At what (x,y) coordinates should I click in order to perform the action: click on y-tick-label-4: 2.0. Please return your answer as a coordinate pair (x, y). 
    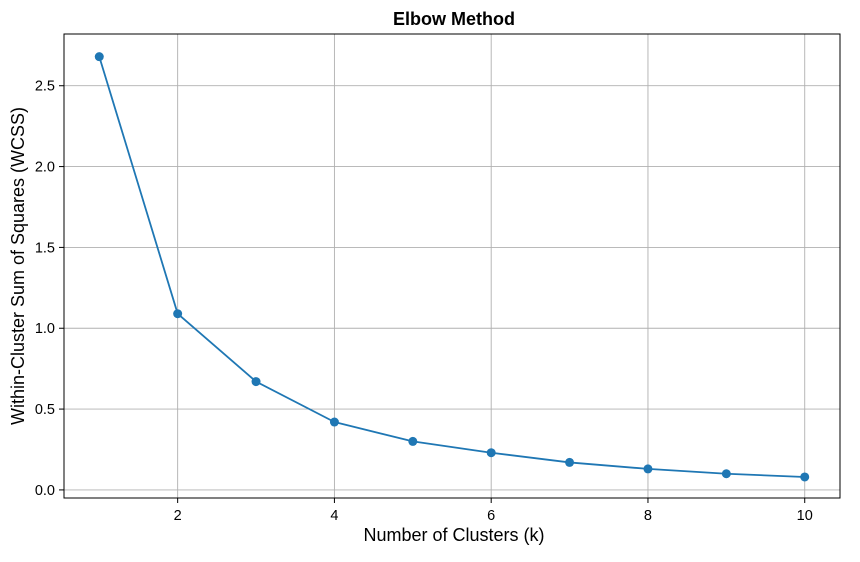
    Looking at the image, I should click on (45, 168).